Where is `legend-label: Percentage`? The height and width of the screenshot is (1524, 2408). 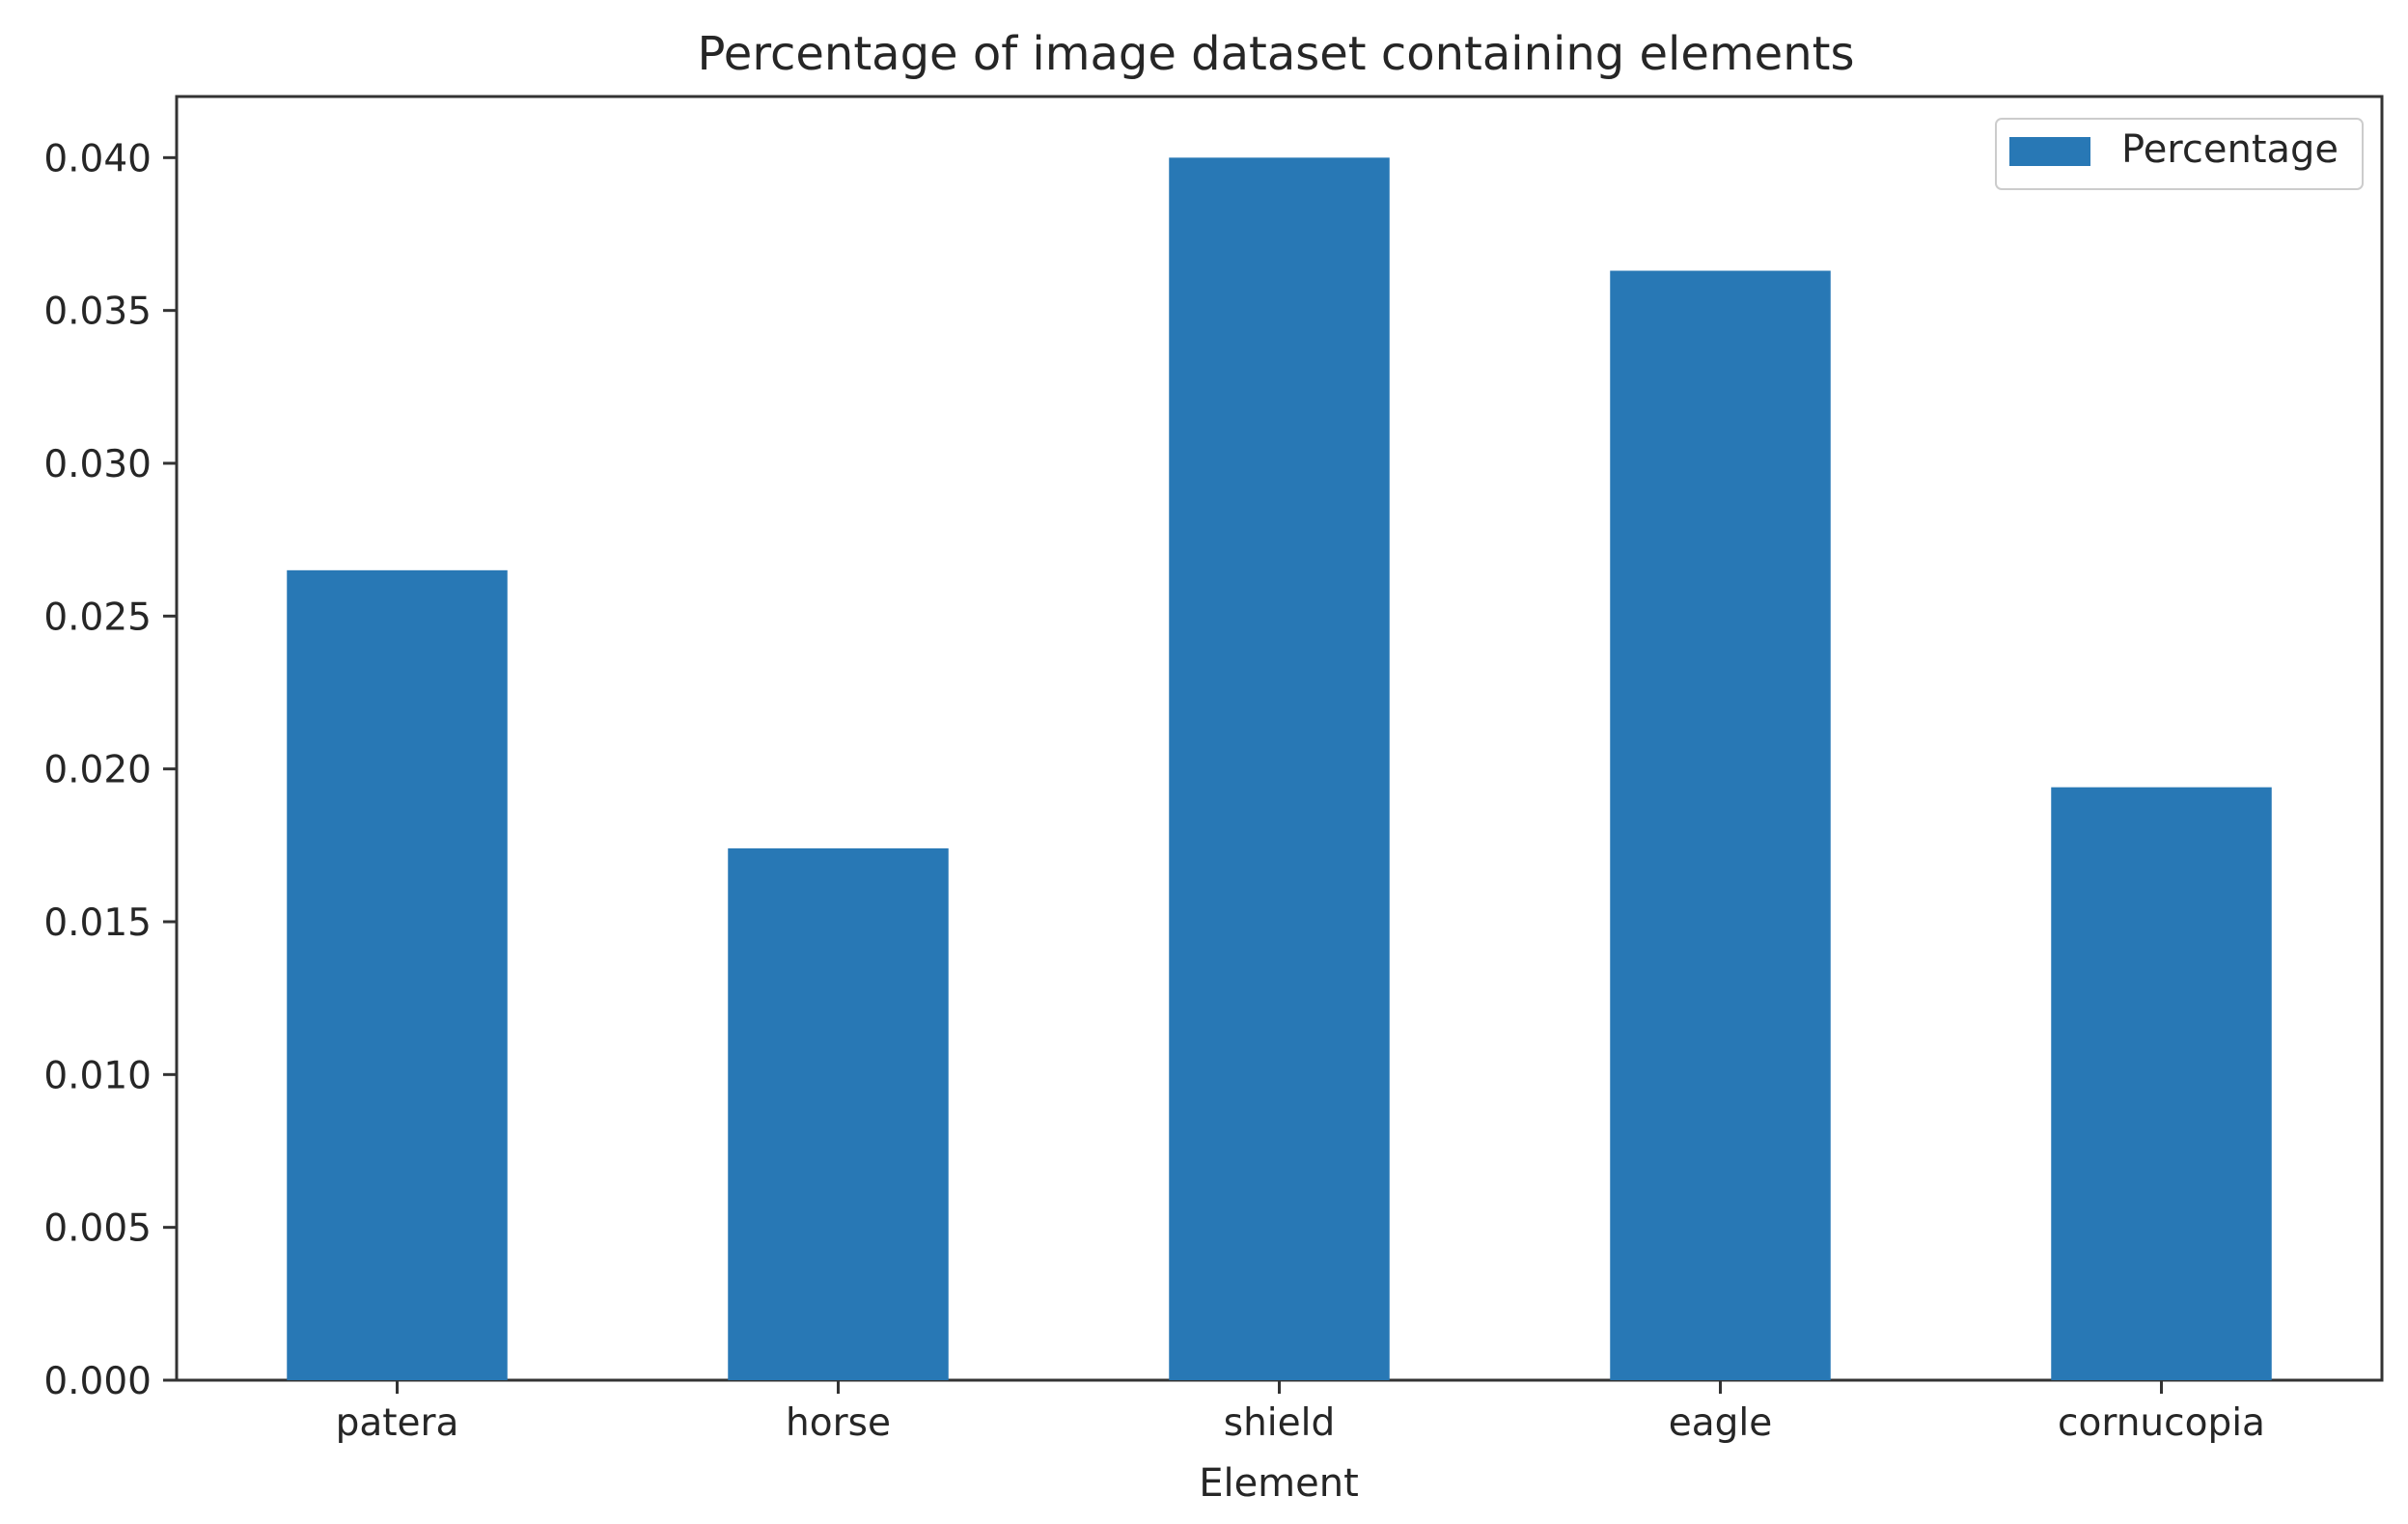 legend-label: Percentage is located at coordinates (2230, 149).